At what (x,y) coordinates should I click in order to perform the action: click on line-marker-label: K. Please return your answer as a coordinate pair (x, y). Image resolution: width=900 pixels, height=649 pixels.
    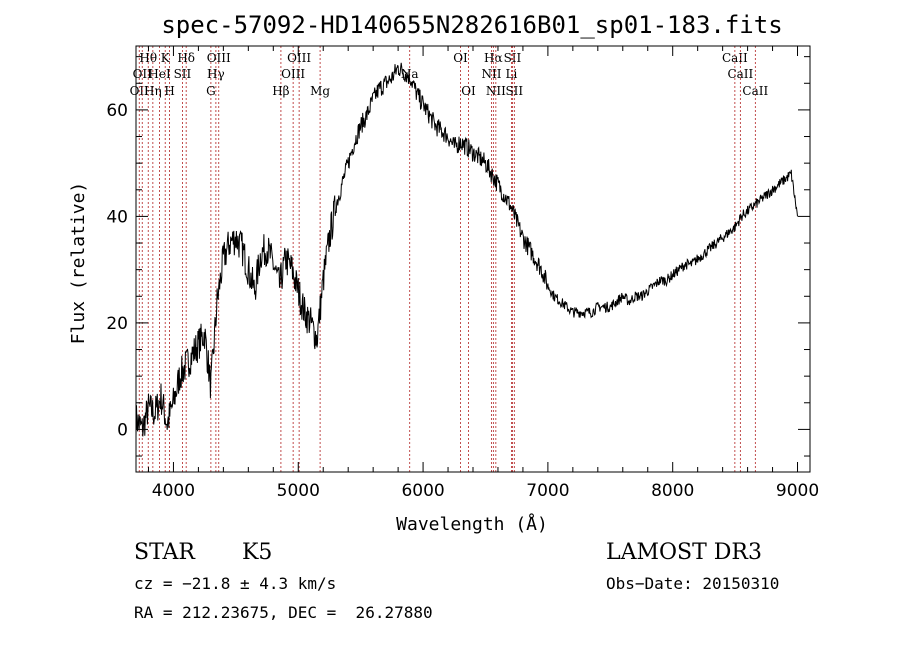
    Looking at the image, I should click on (166, 58).